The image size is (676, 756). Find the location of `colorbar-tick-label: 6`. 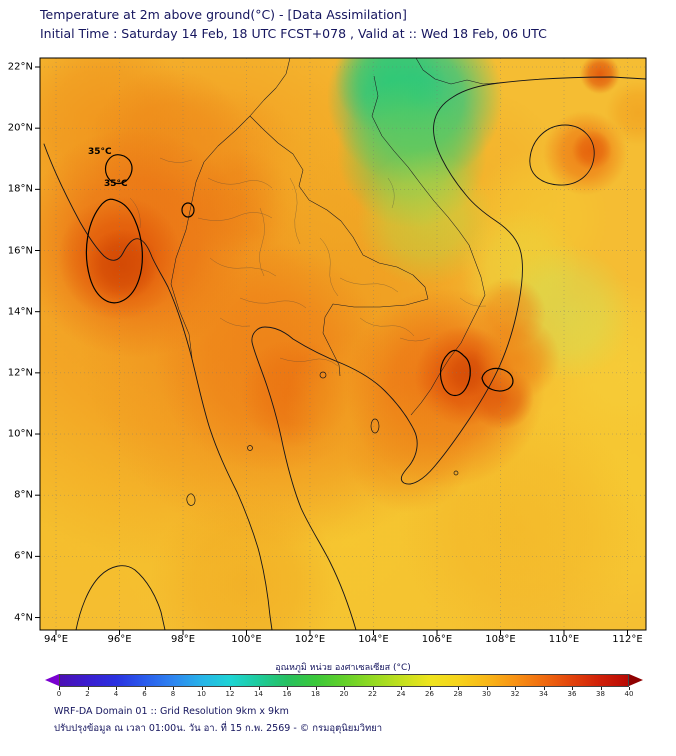

colorbar-tick-label: 6 is located at coordinates (144, 694).